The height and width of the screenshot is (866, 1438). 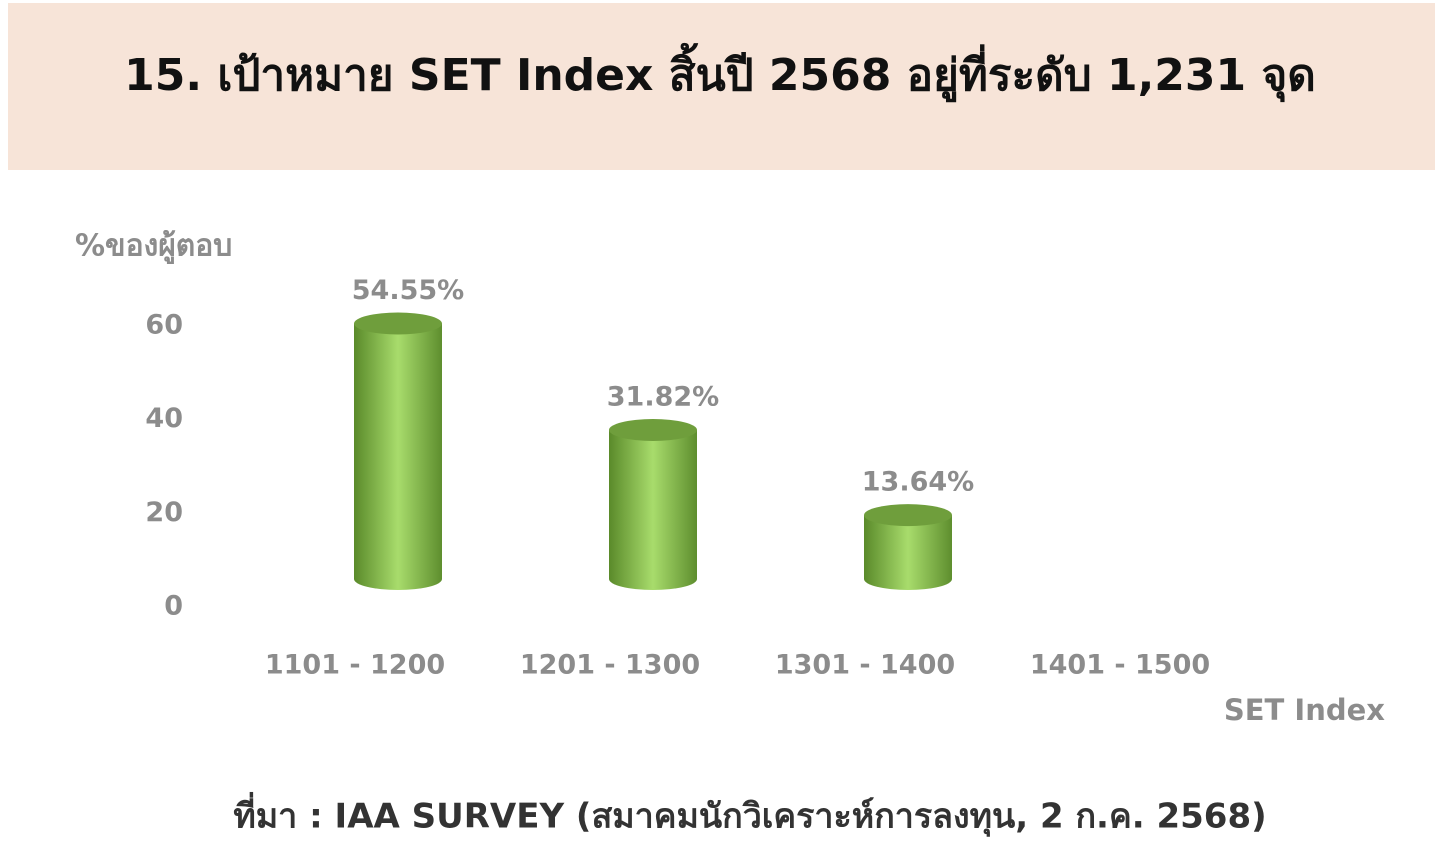 What do you see at coordinates (408, 290) in the screenshot?
I see `value-label: 54.55%` at bounding box center [408, 290].